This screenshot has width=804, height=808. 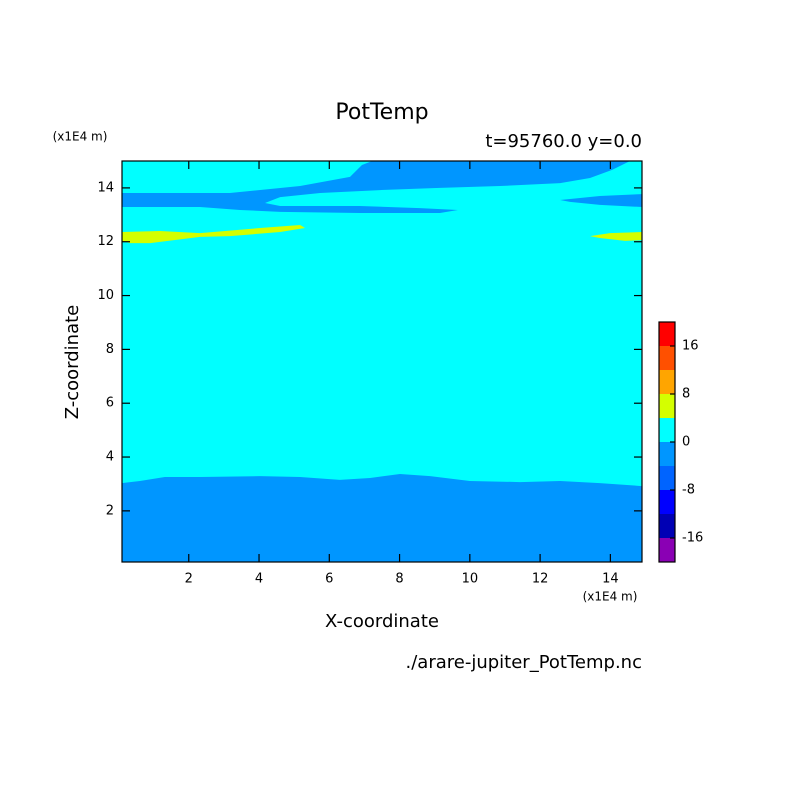 I want to click on y-tick-label: 4, so click(x=110, y=457).